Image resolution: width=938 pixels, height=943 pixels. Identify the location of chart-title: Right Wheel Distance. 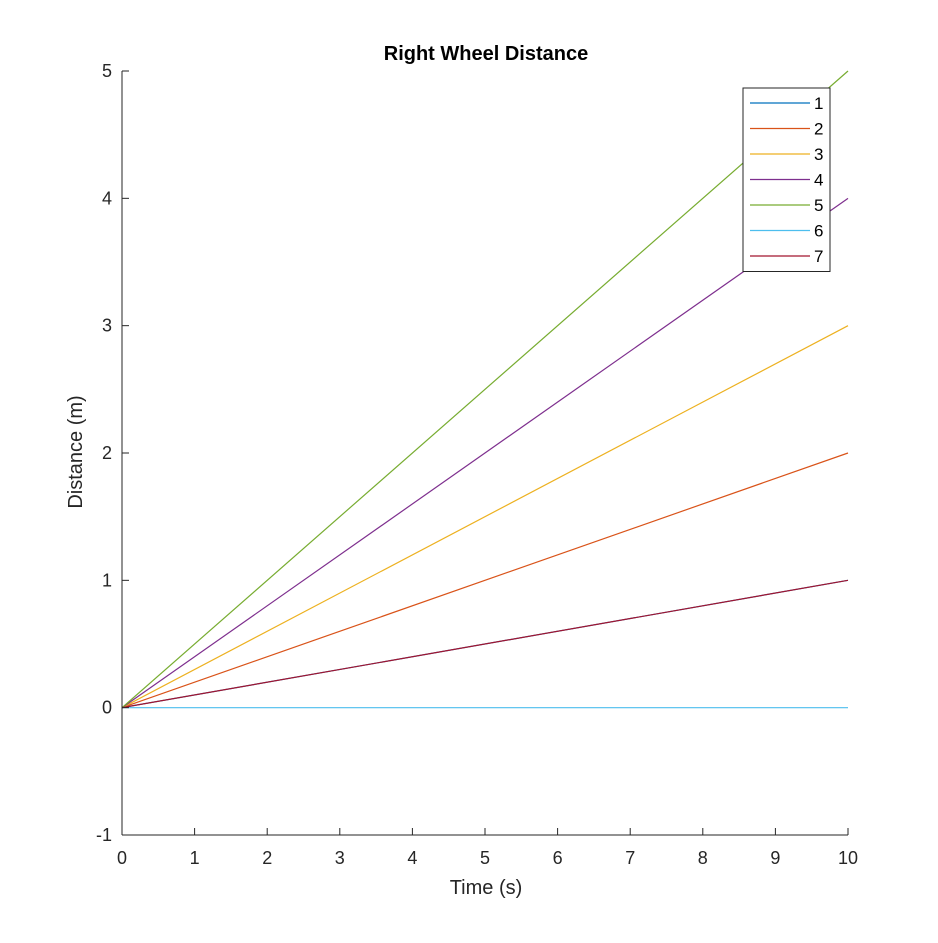
(486, 54).